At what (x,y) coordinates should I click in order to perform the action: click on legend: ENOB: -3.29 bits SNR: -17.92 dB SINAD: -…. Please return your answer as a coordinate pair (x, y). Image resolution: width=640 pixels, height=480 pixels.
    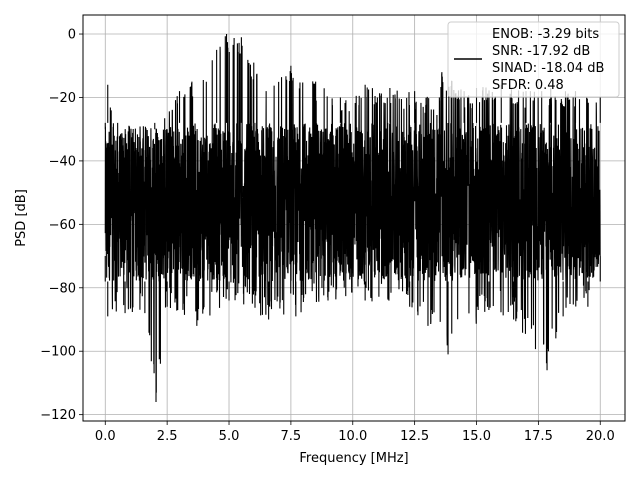
    Looking at the image, I should click on (533, 59).